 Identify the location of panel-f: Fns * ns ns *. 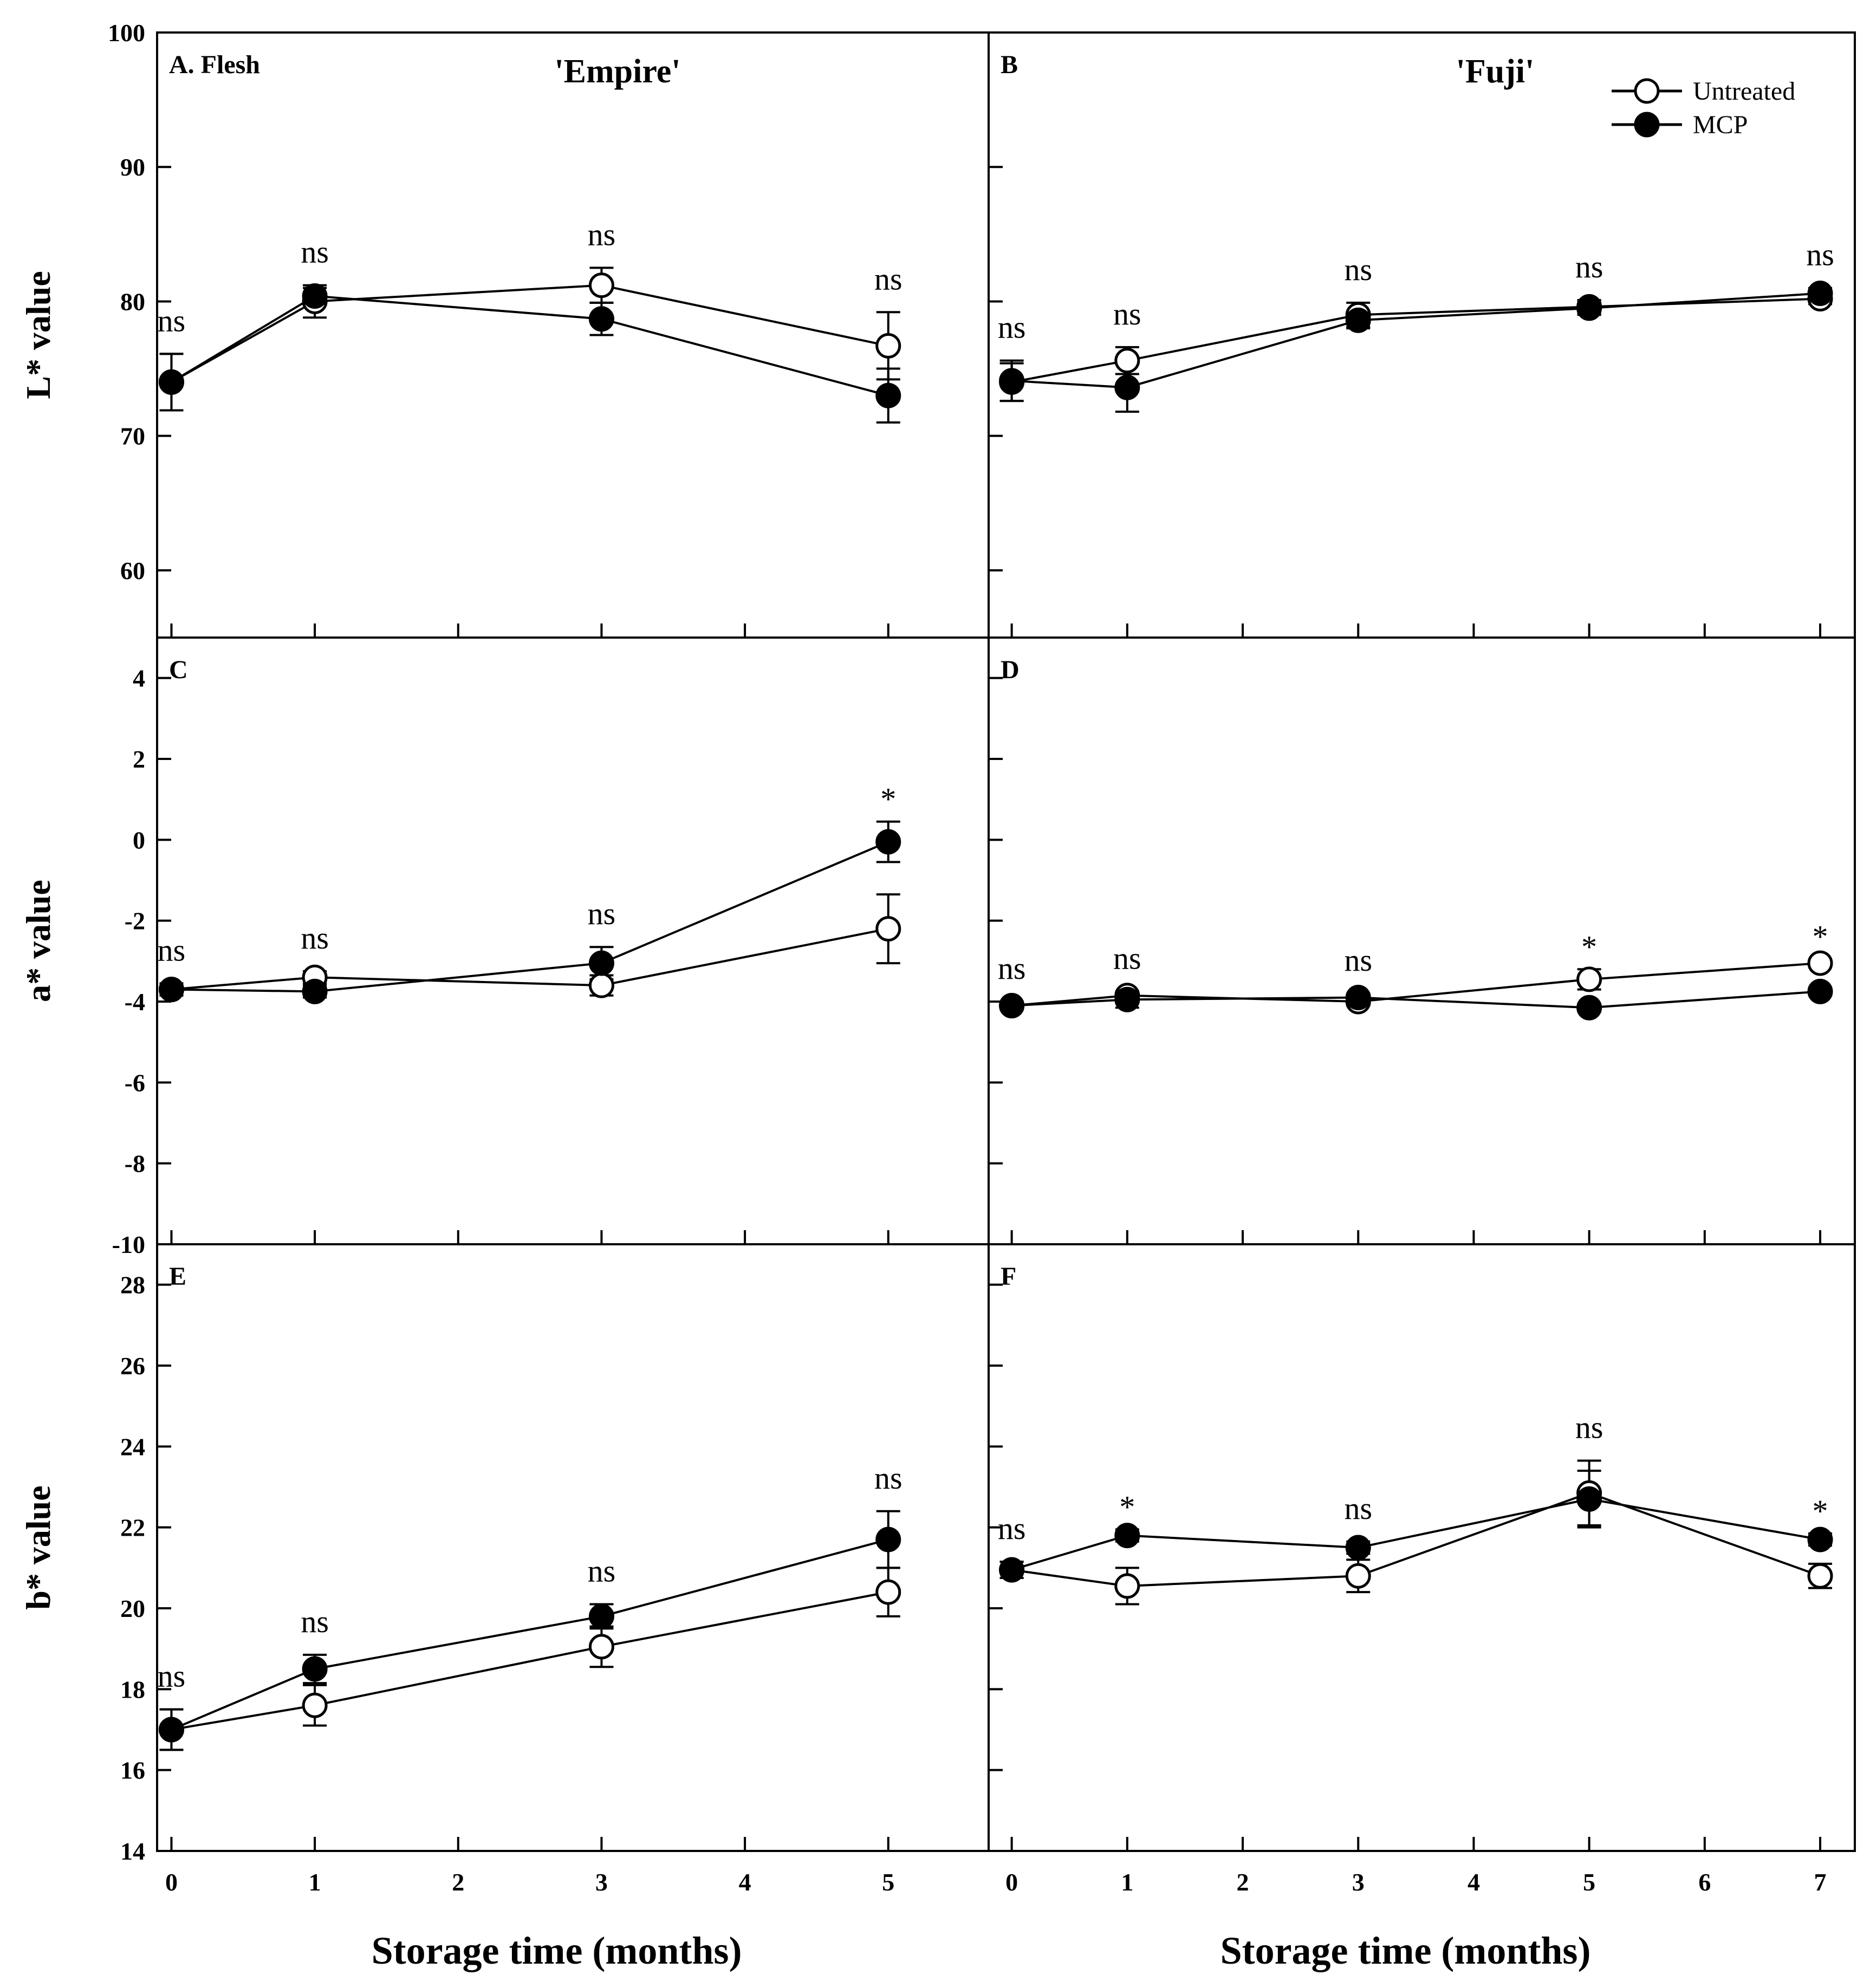
(1415, 1434).